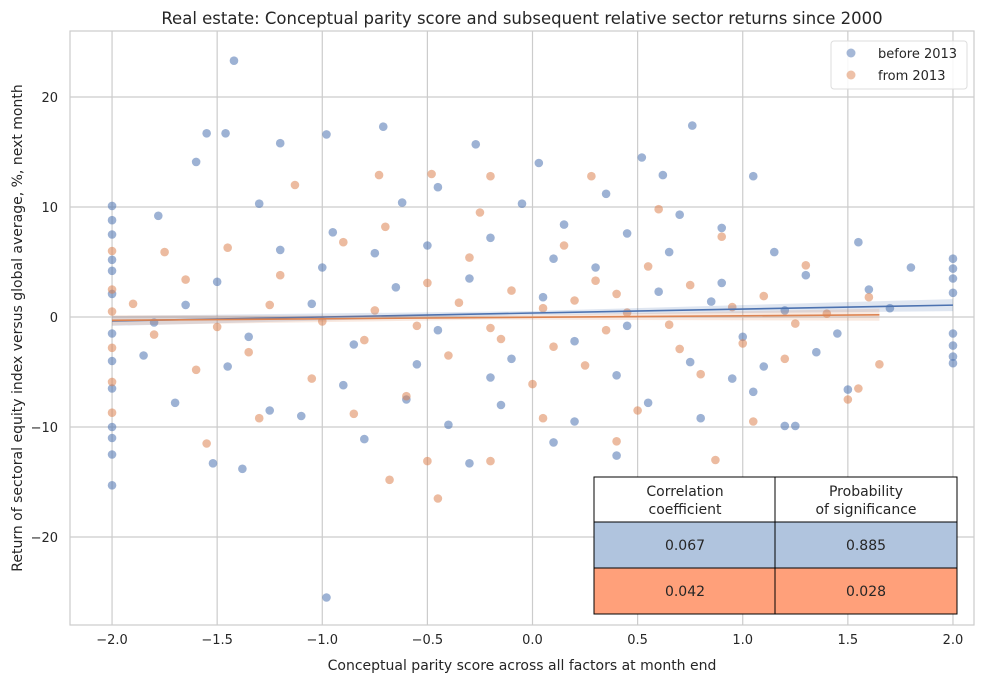 The height and width of the screenshot is (688, 984). Describe the element at coordinates (685, 546) in the screenshot. I see `table-cell-correlation-before: 0.067` at that location.